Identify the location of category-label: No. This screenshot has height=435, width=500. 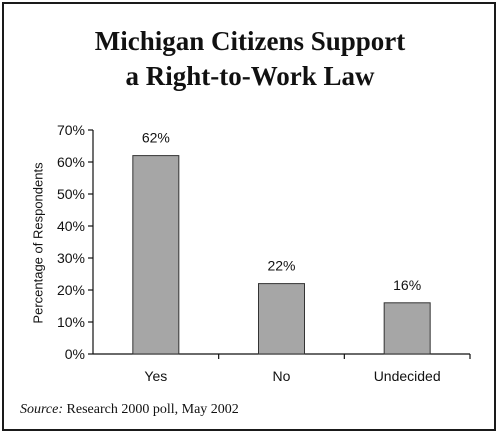
(282, 376).